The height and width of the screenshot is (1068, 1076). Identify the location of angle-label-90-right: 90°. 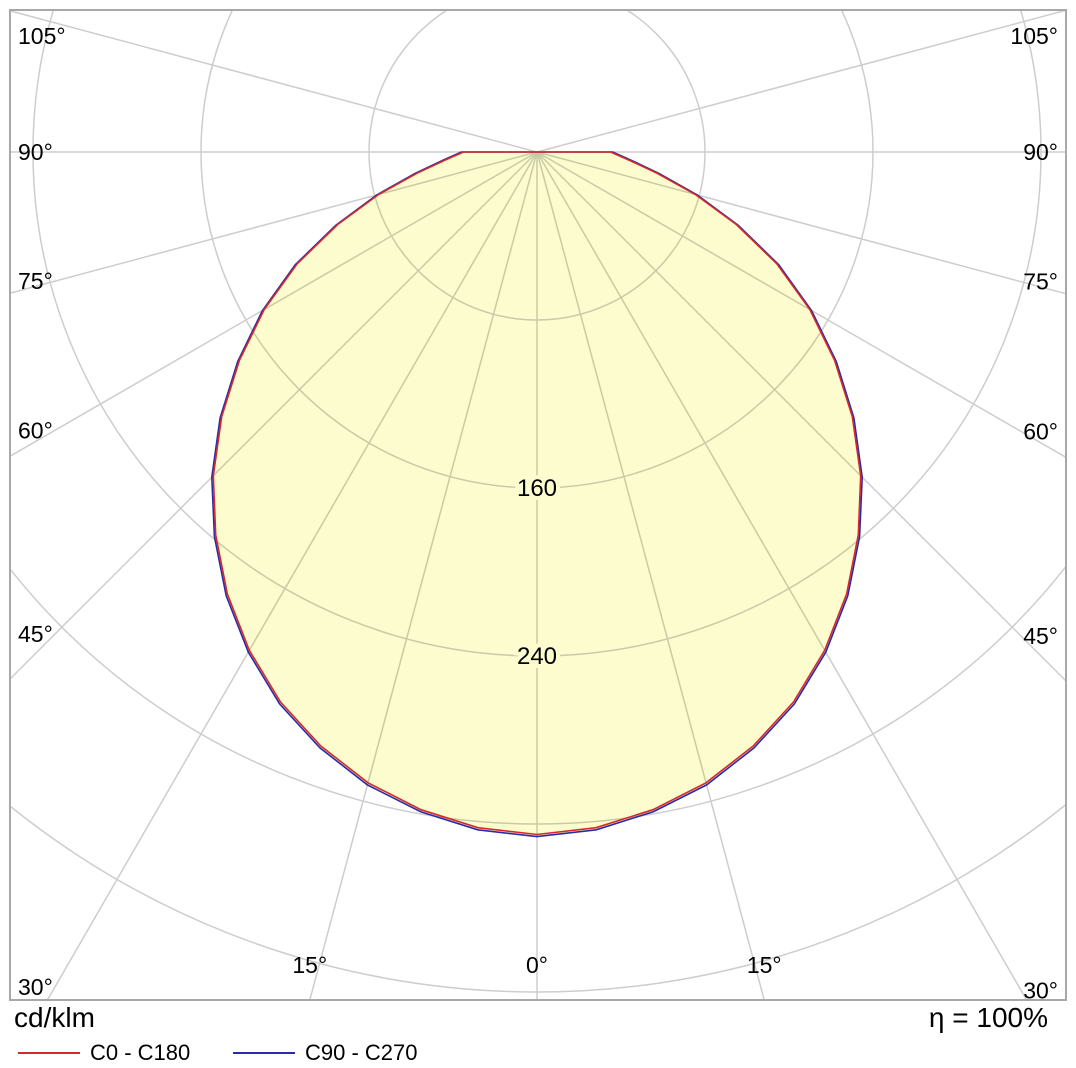
(1040, 152).